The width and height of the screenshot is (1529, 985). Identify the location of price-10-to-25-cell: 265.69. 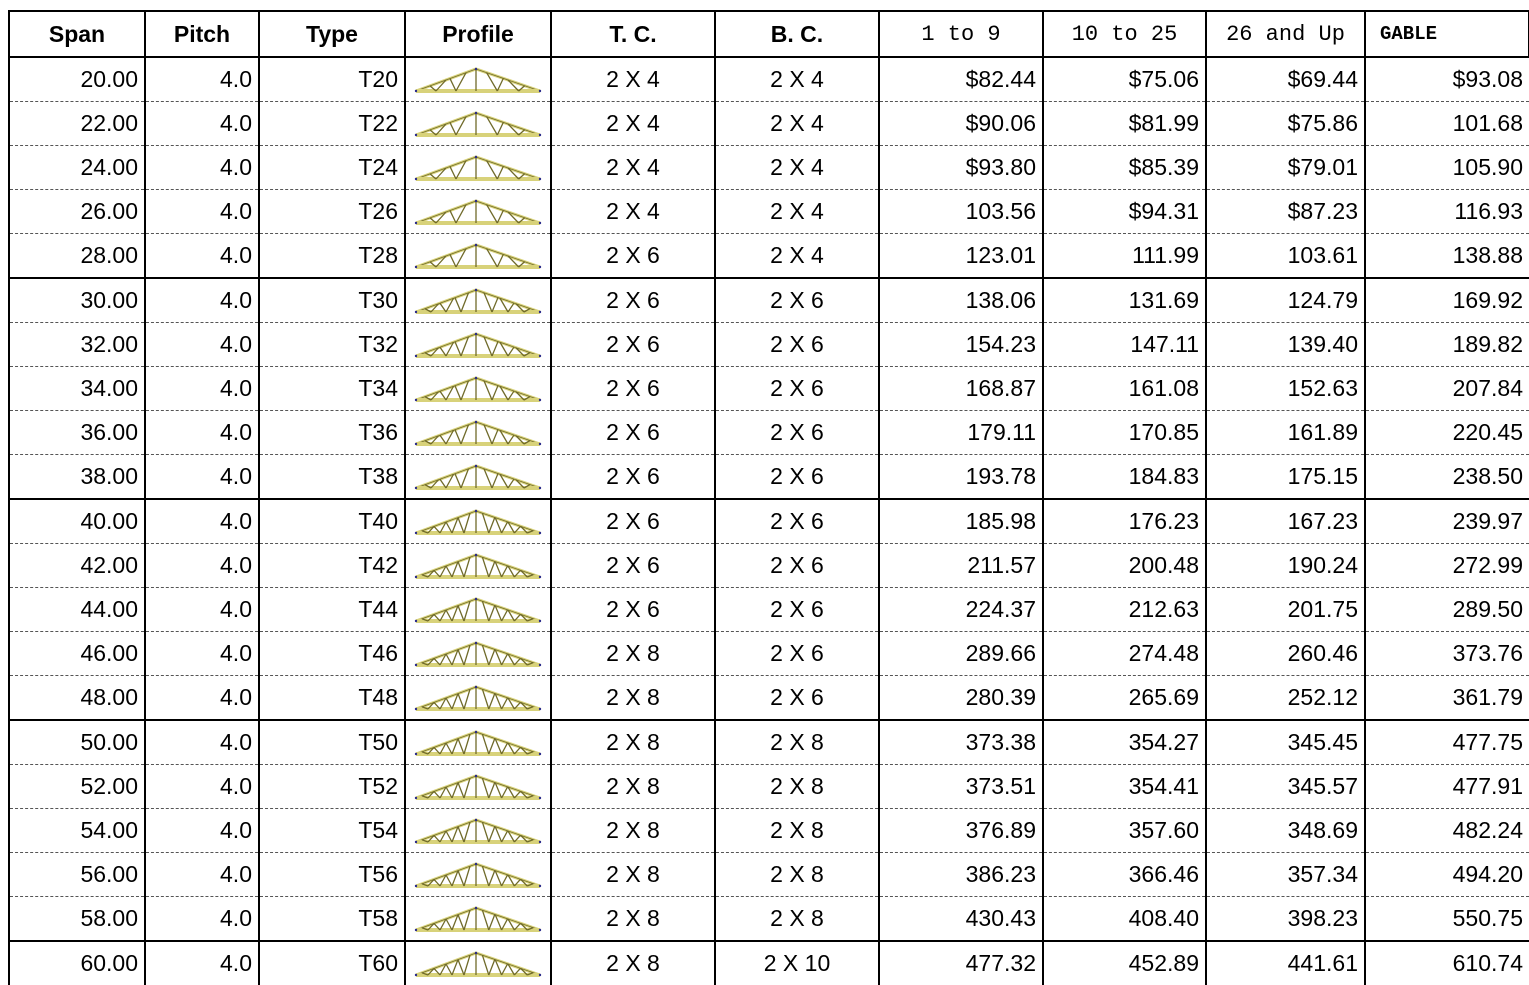
(1124, 698).